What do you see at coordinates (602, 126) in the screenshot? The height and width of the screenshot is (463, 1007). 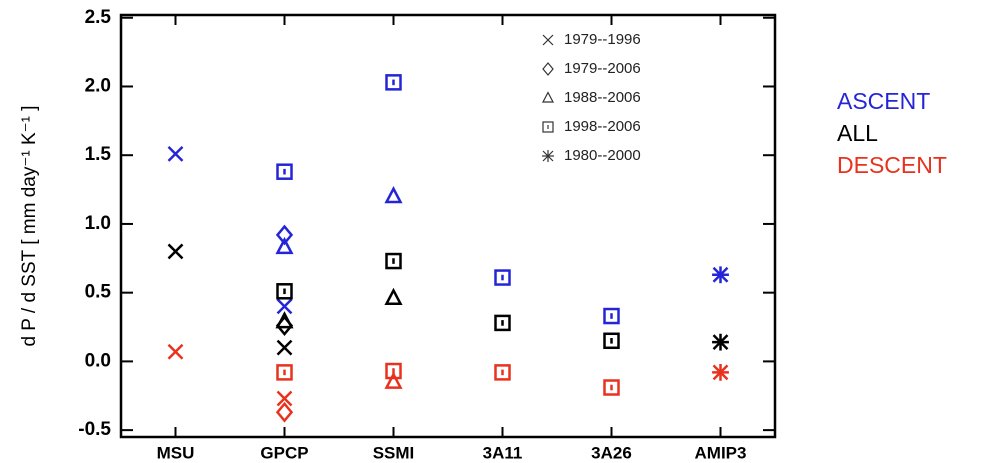 I see `legend-label: 1998--2006` at bounding box center [602, 126].